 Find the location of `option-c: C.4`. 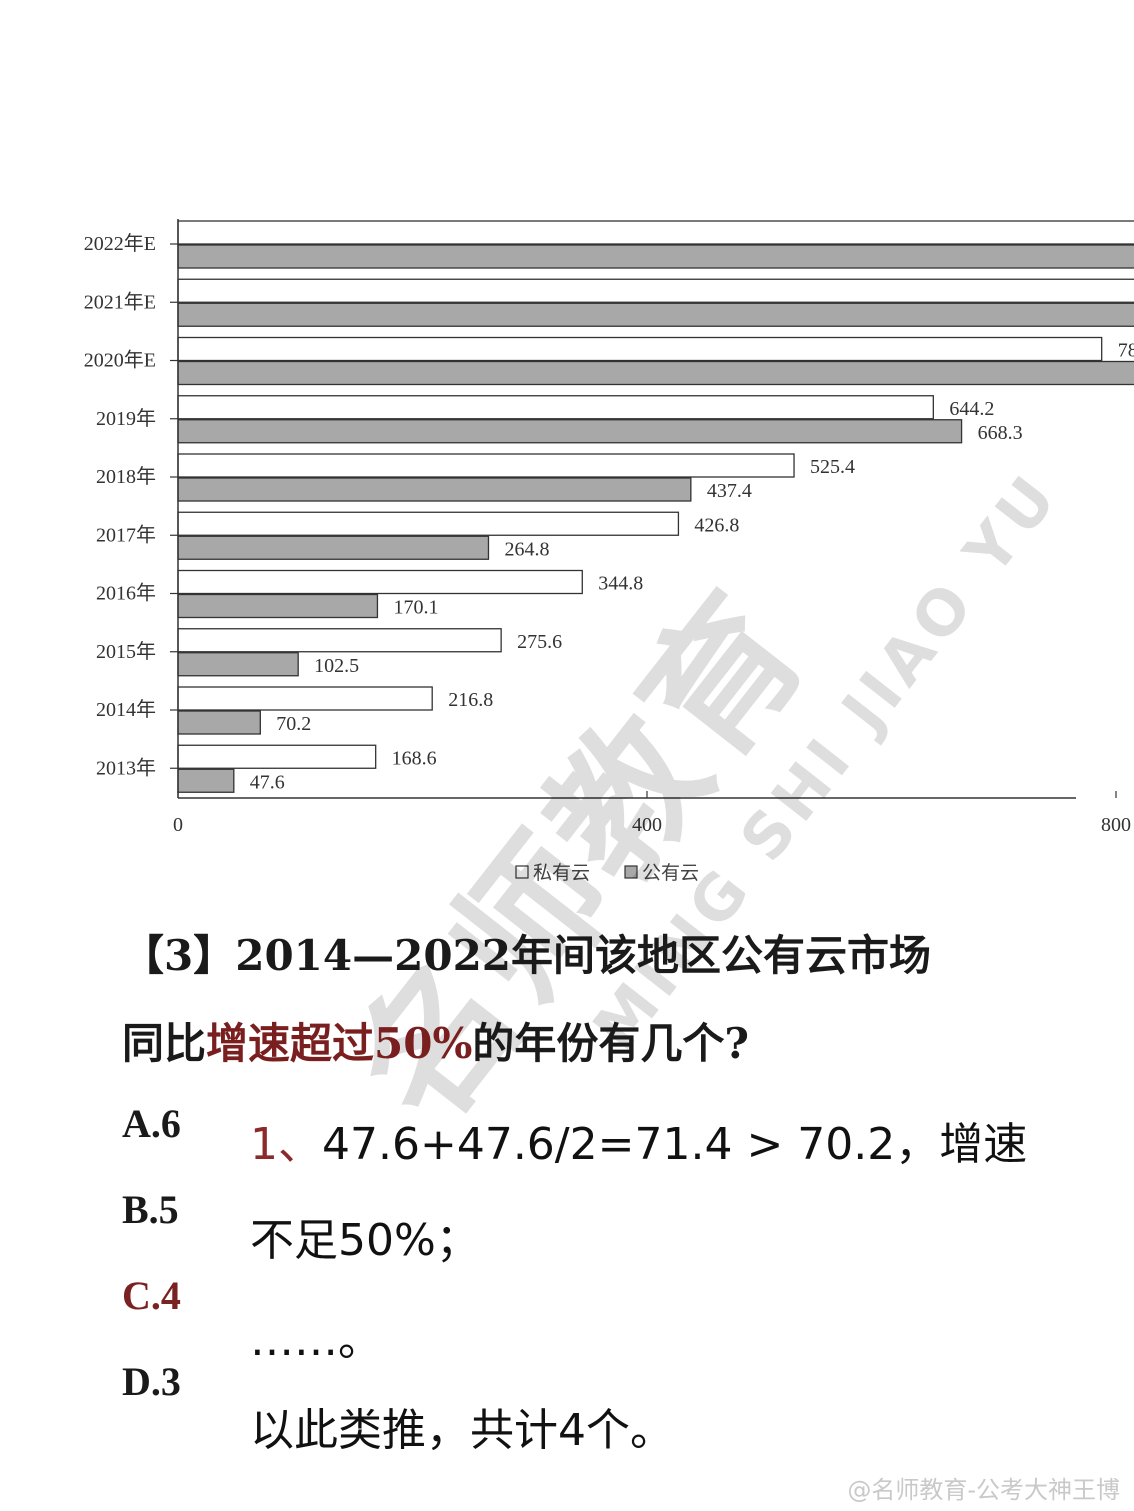

option-c: C.4 is located at coordinates (151, 1295).